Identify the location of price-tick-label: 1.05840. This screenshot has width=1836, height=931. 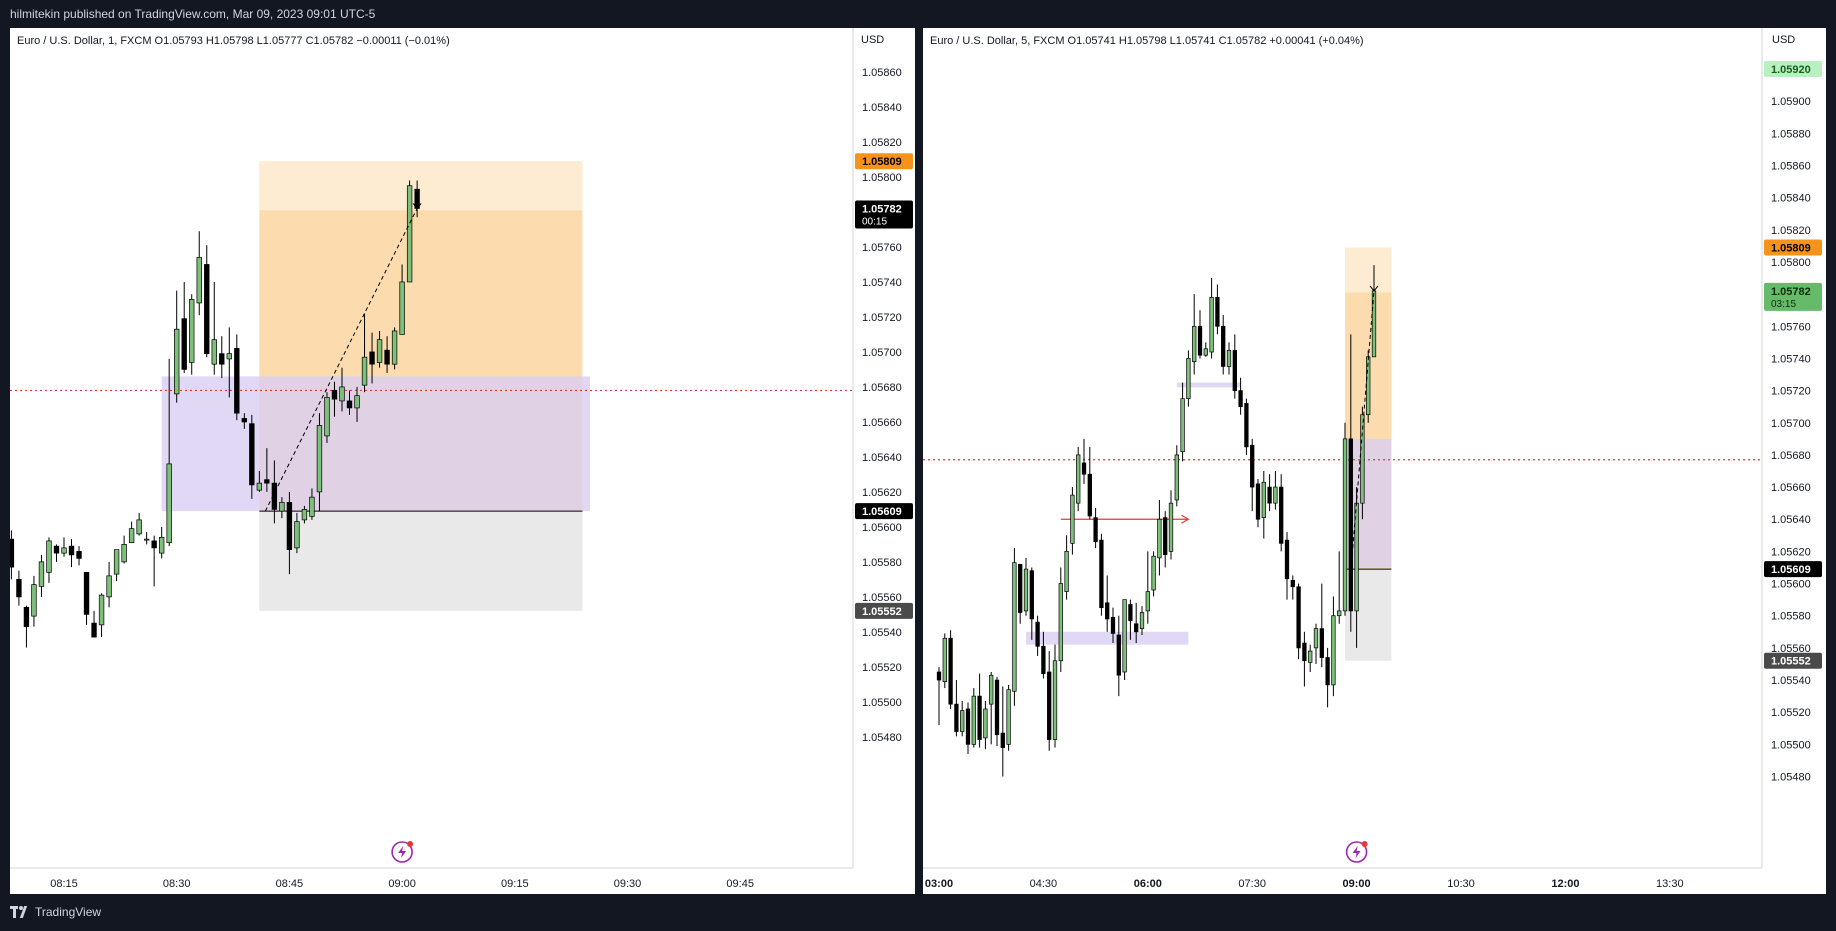
(1791, 199).